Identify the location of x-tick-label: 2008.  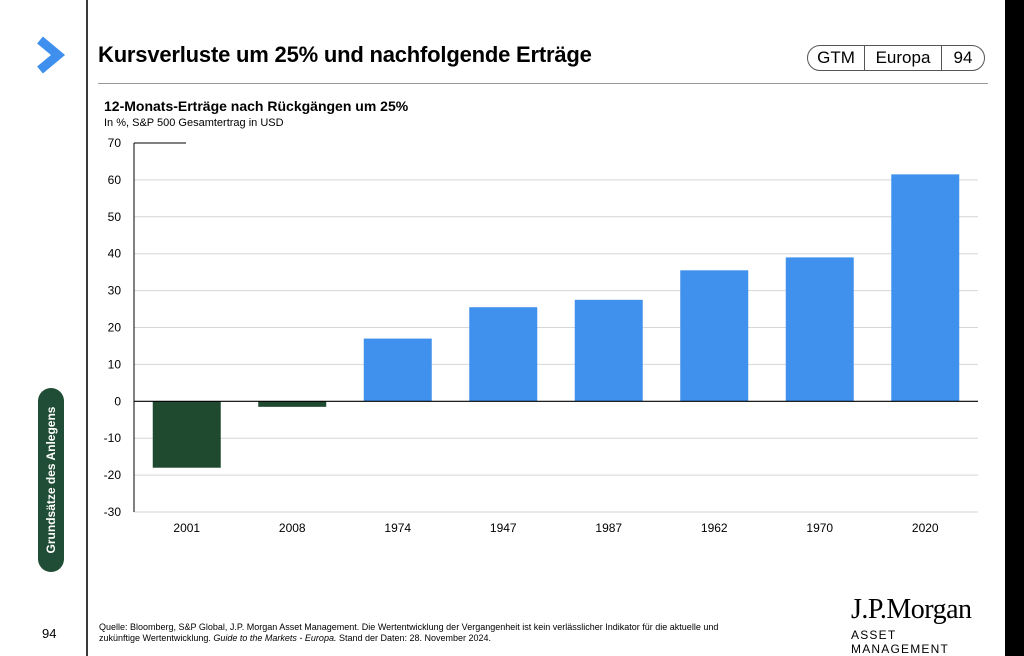
(292, 528).